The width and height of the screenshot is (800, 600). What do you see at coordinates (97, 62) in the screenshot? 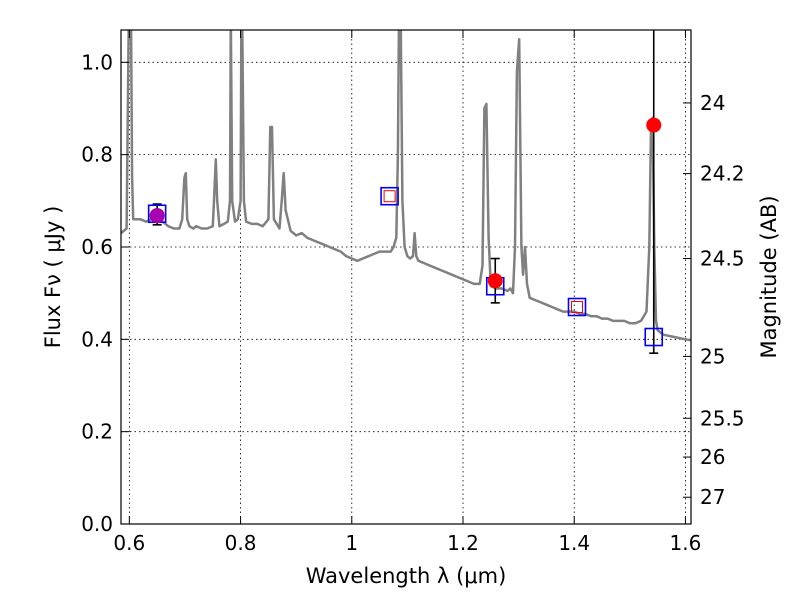
I see `y-tick-label: 1.0` at bounding box center [97, 62].